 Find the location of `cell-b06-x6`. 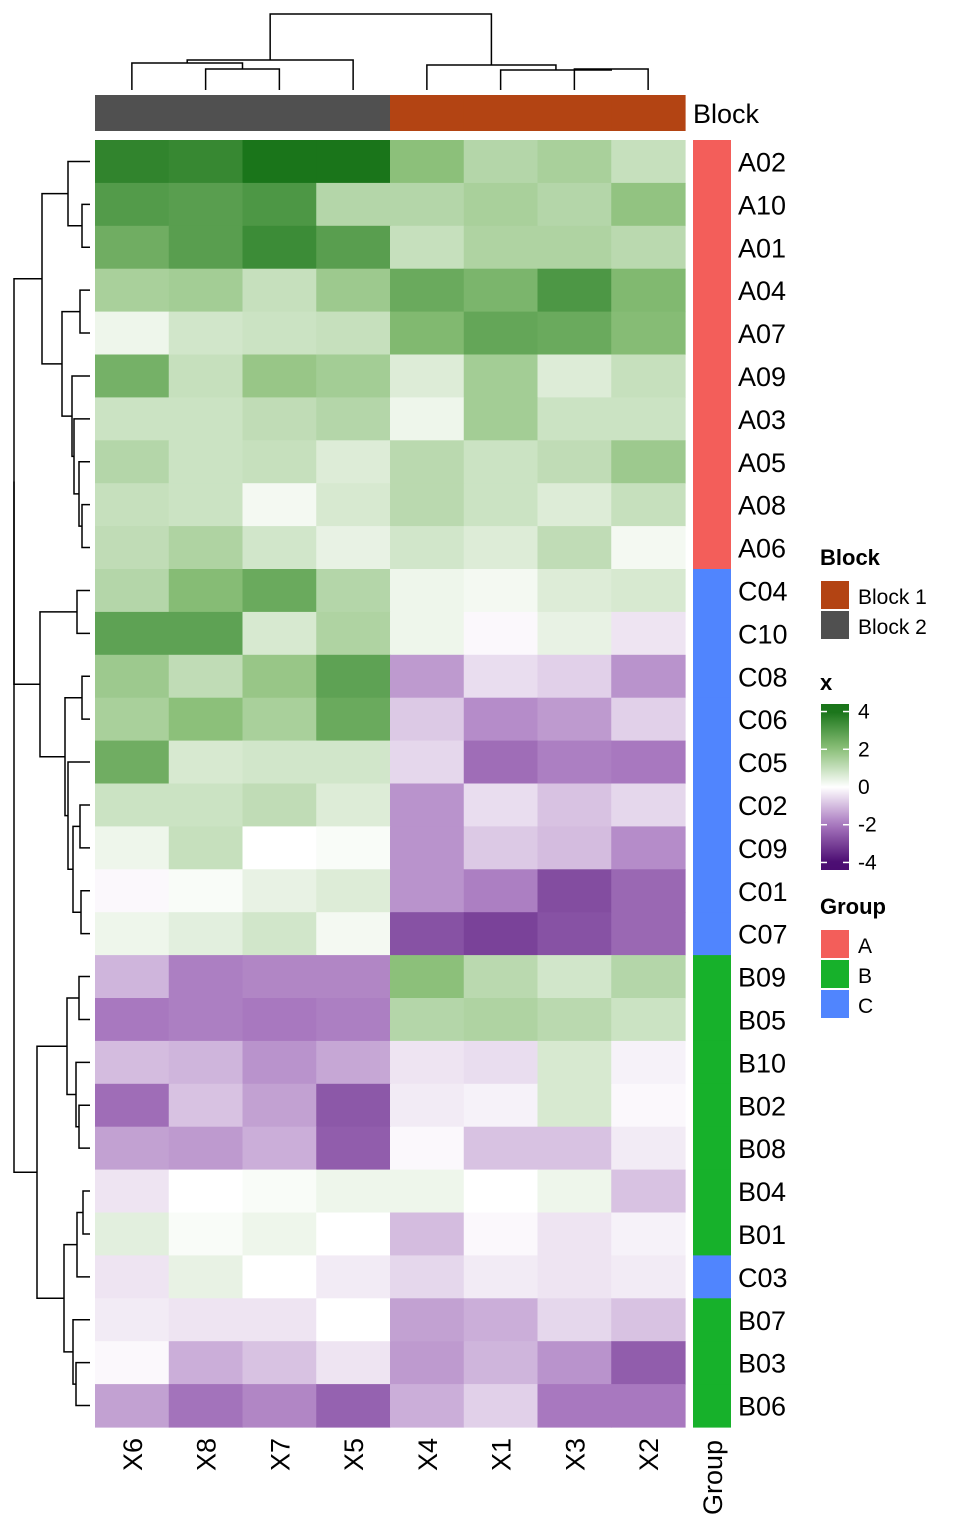

cell-b06-x6 is located at coordinates (132, 1406).